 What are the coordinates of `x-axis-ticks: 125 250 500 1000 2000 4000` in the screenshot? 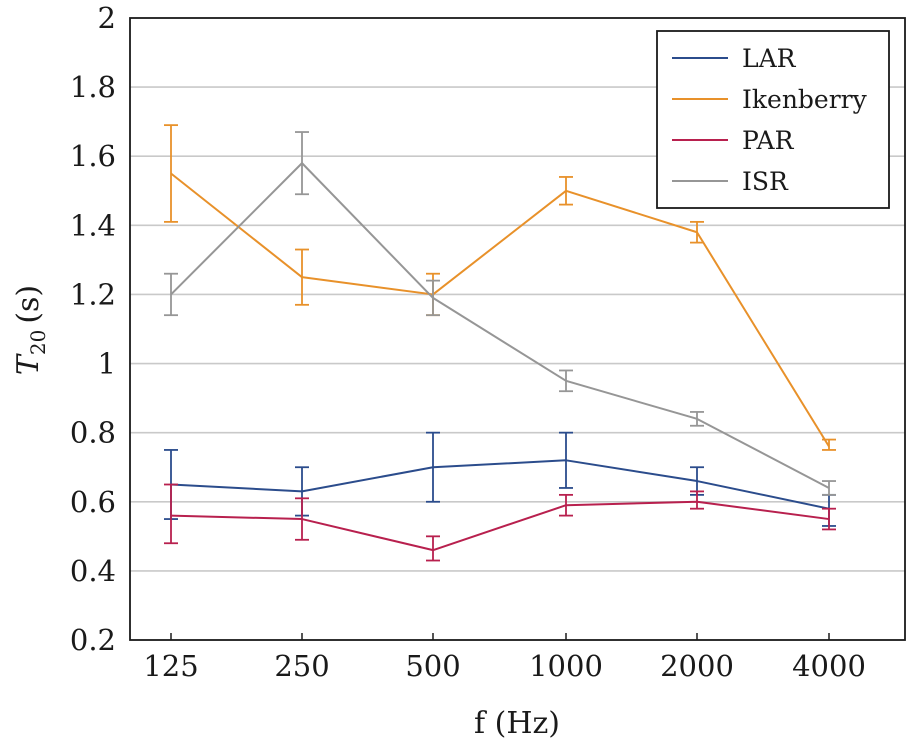 It's located at (504, 658).